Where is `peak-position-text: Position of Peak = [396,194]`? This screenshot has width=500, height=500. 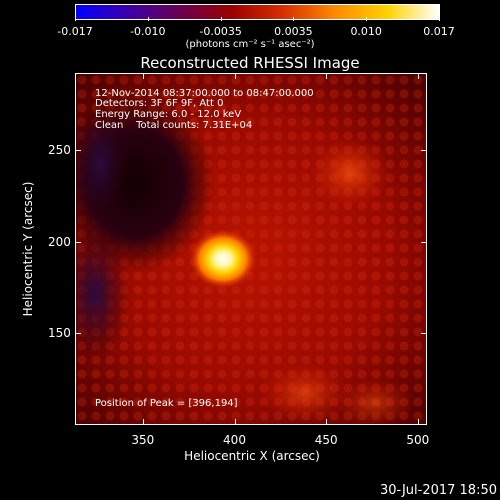
peak-position-text: Position of Peak = [396,194] is located at coordinates (166, 403).